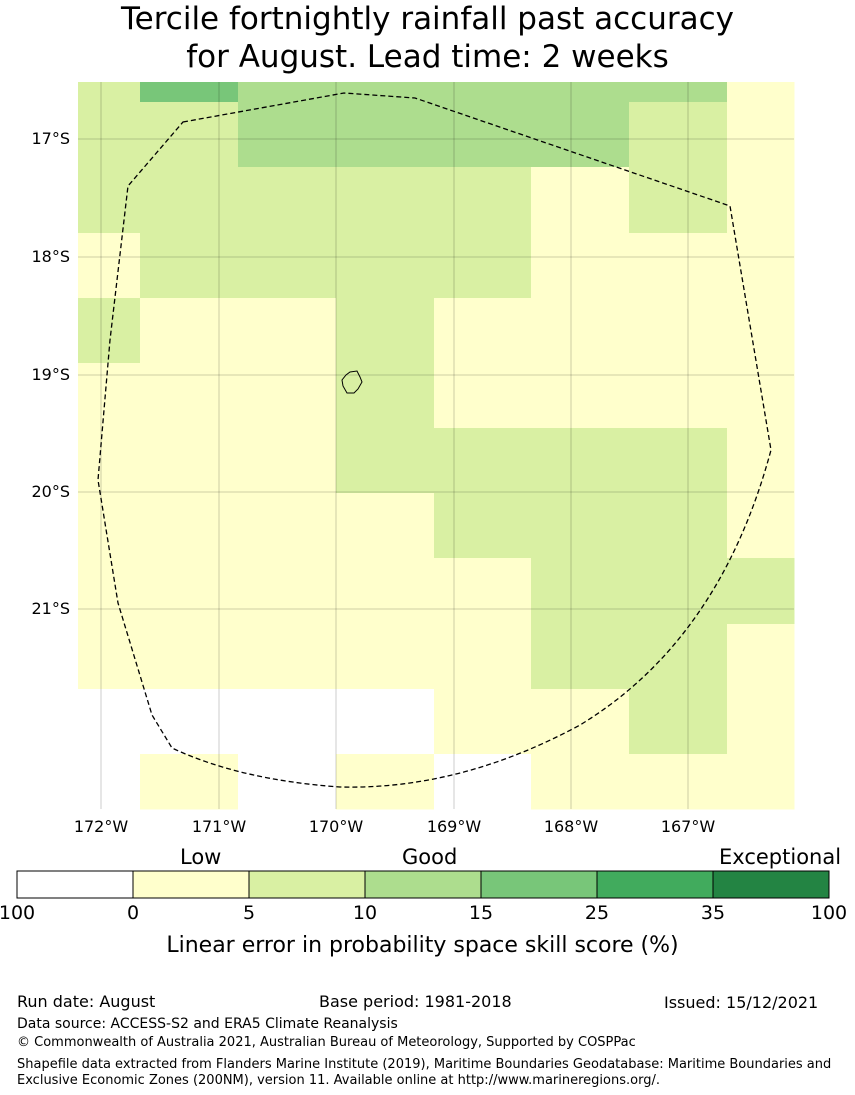 The width and height of the screenshot is (855, 1095). I want to click on lat-label: 21°S, so click(50, 608).